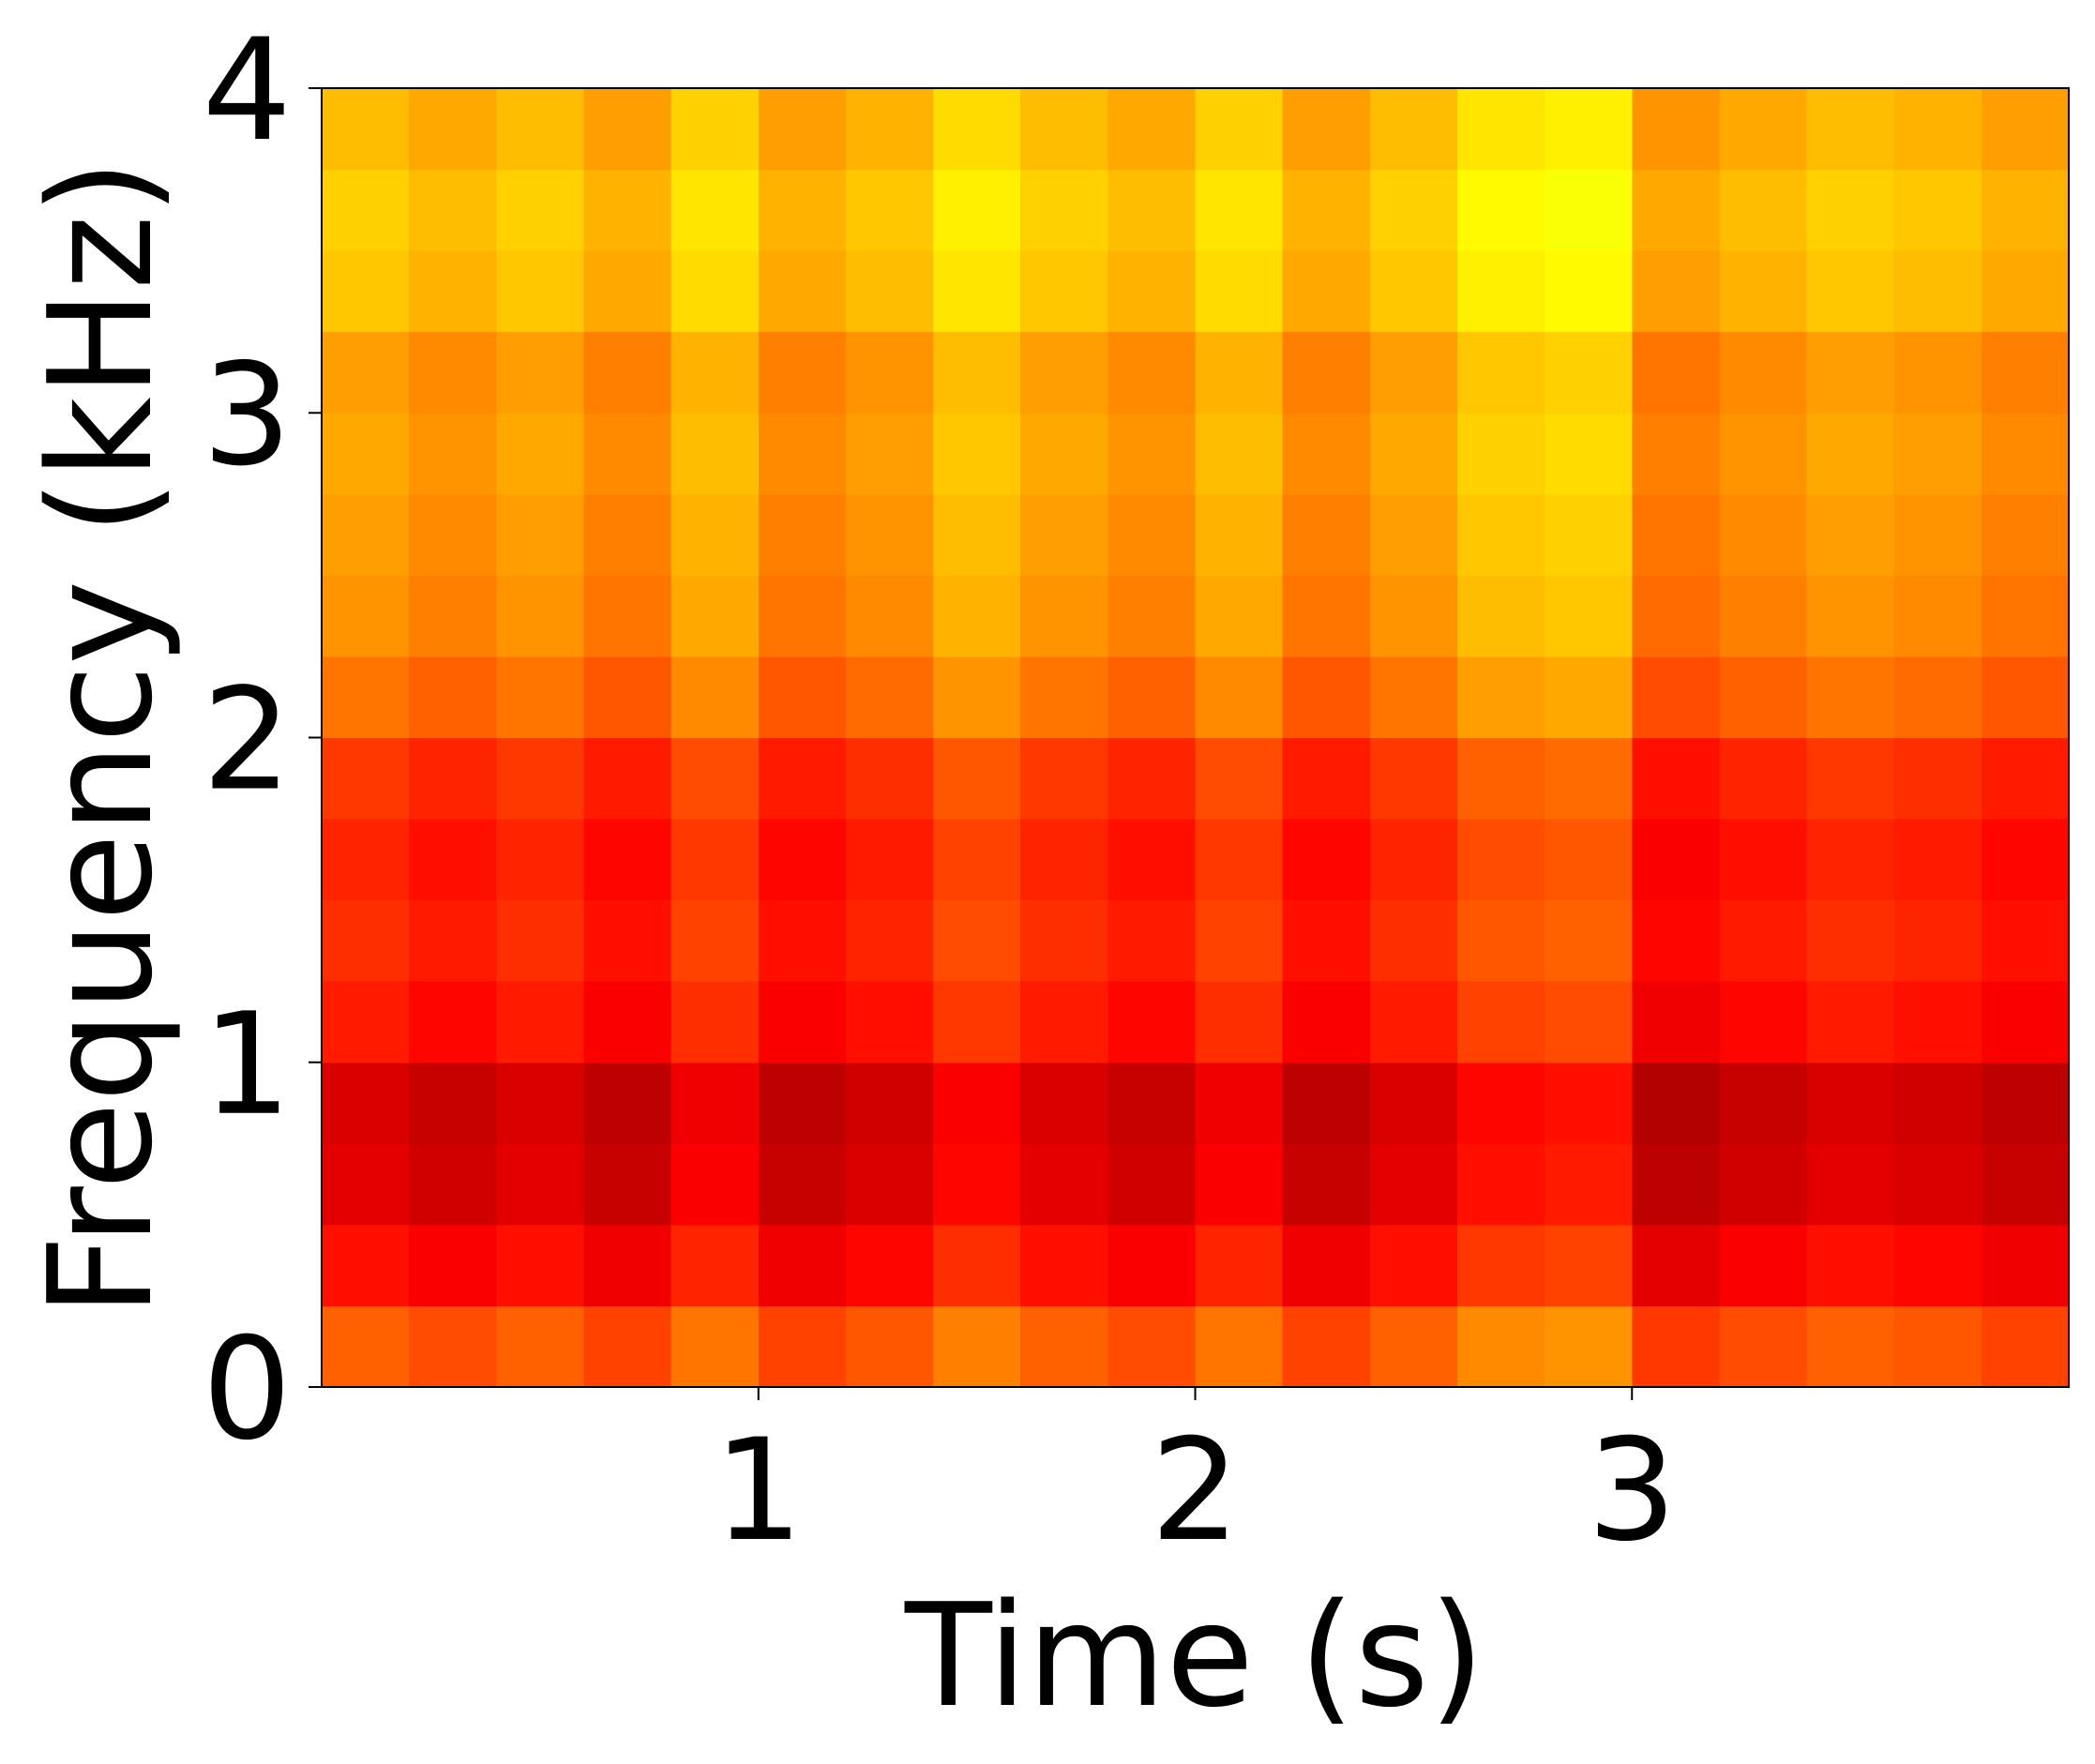 Image resolution: width=2095 pixels, height=1764 pixels. Describe the element at coordinates (101, 738) in the screenshot. I see `y-axis-label: Frequency (kHz)` at that location.